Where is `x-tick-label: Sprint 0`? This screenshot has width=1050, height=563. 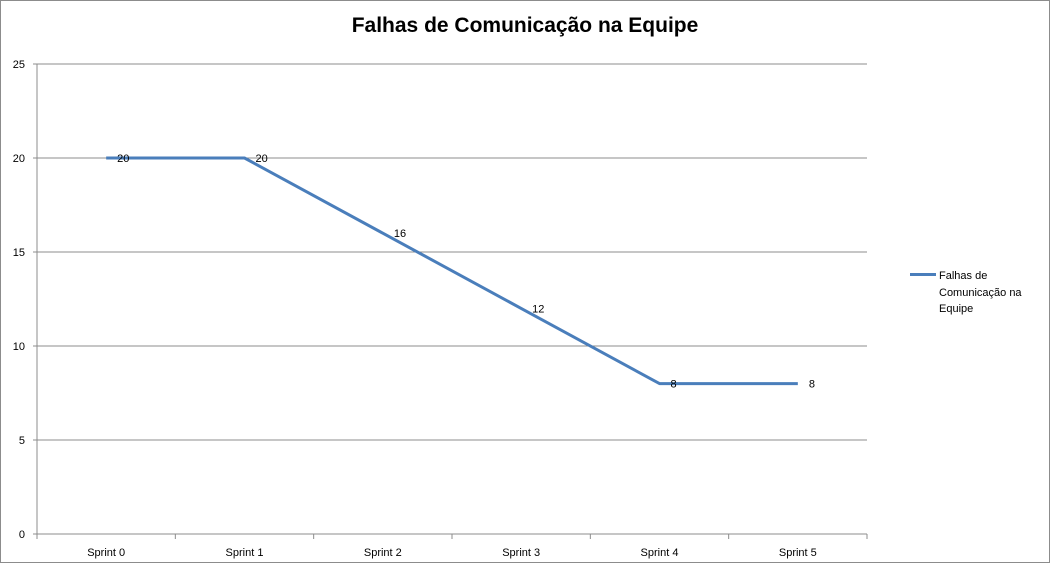 x-tick-label: Sprint 0 is located at coordinates (106, 553).